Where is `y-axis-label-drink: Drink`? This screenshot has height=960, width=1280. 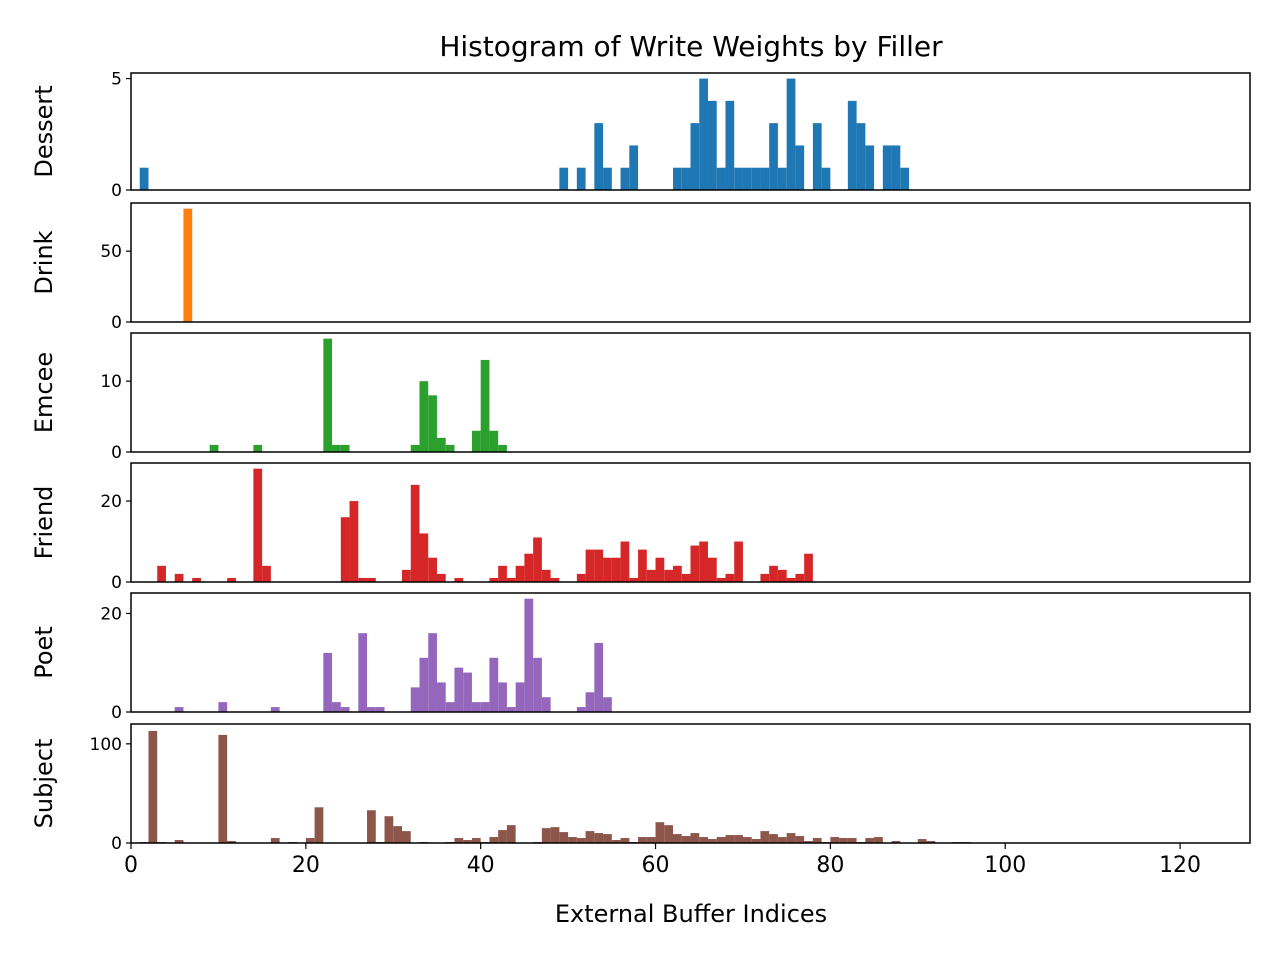 y-axis-label-drink: Drink is located at coordinates (44, 262).